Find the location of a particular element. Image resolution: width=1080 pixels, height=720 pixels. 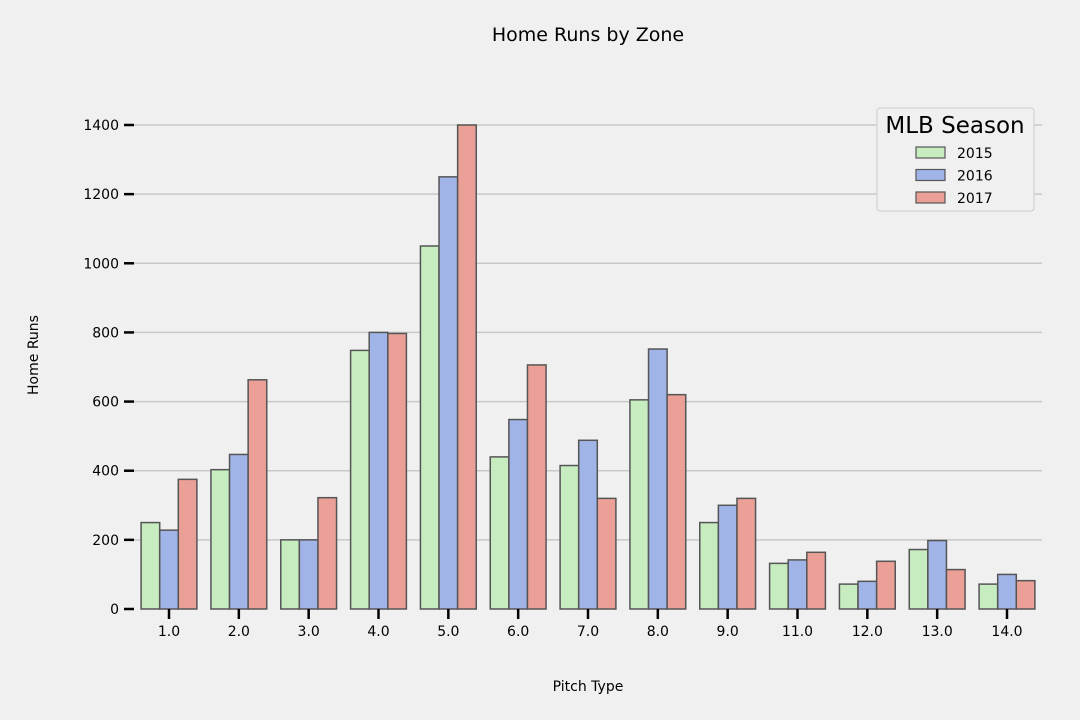

y-tick-label: 600 is located at coordinates (105, 403).